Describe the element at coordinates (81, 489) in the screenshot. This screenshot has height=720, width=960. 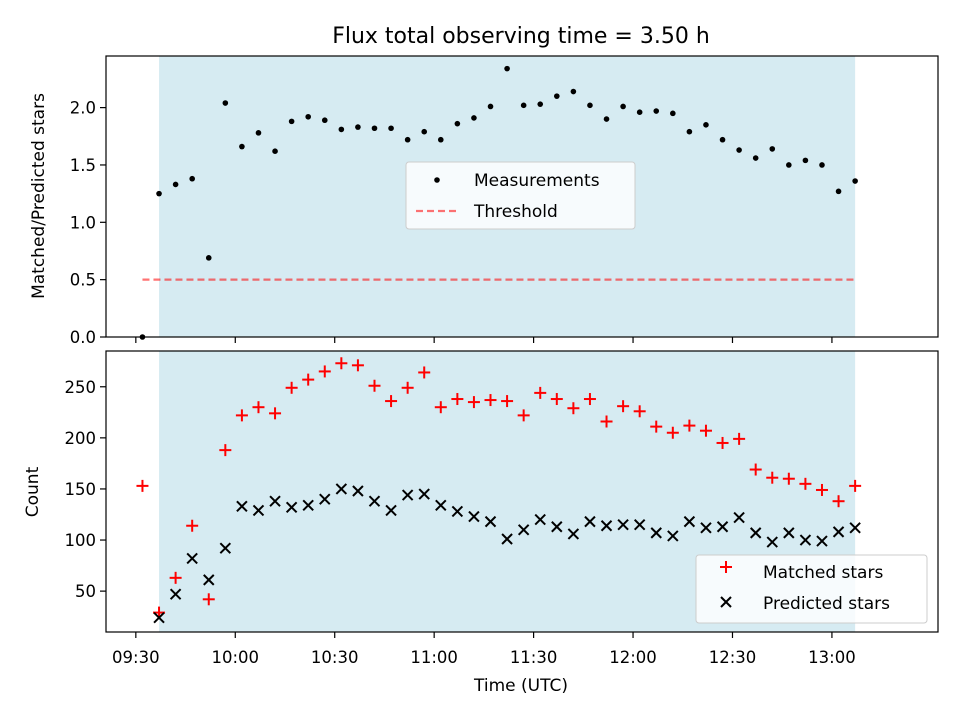
I see `y-tick-label: 150` at that location.